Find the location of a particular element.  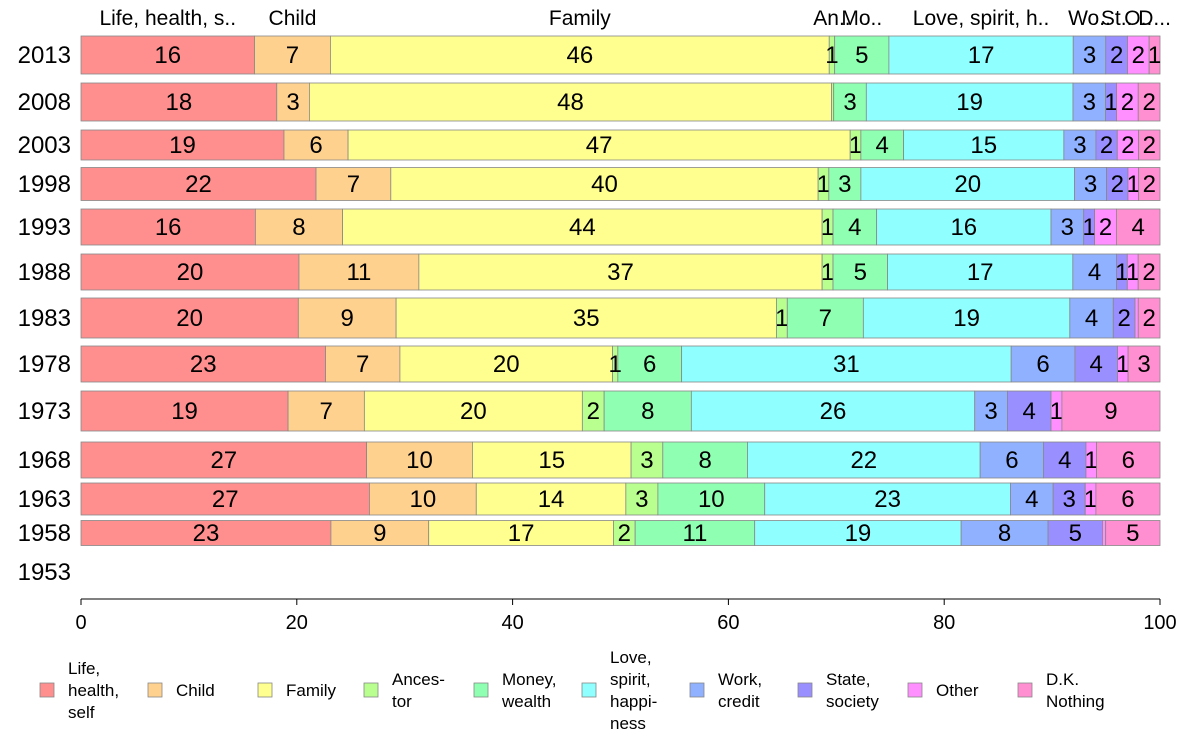

legend-label: health, is located at coordinates (93, 690).